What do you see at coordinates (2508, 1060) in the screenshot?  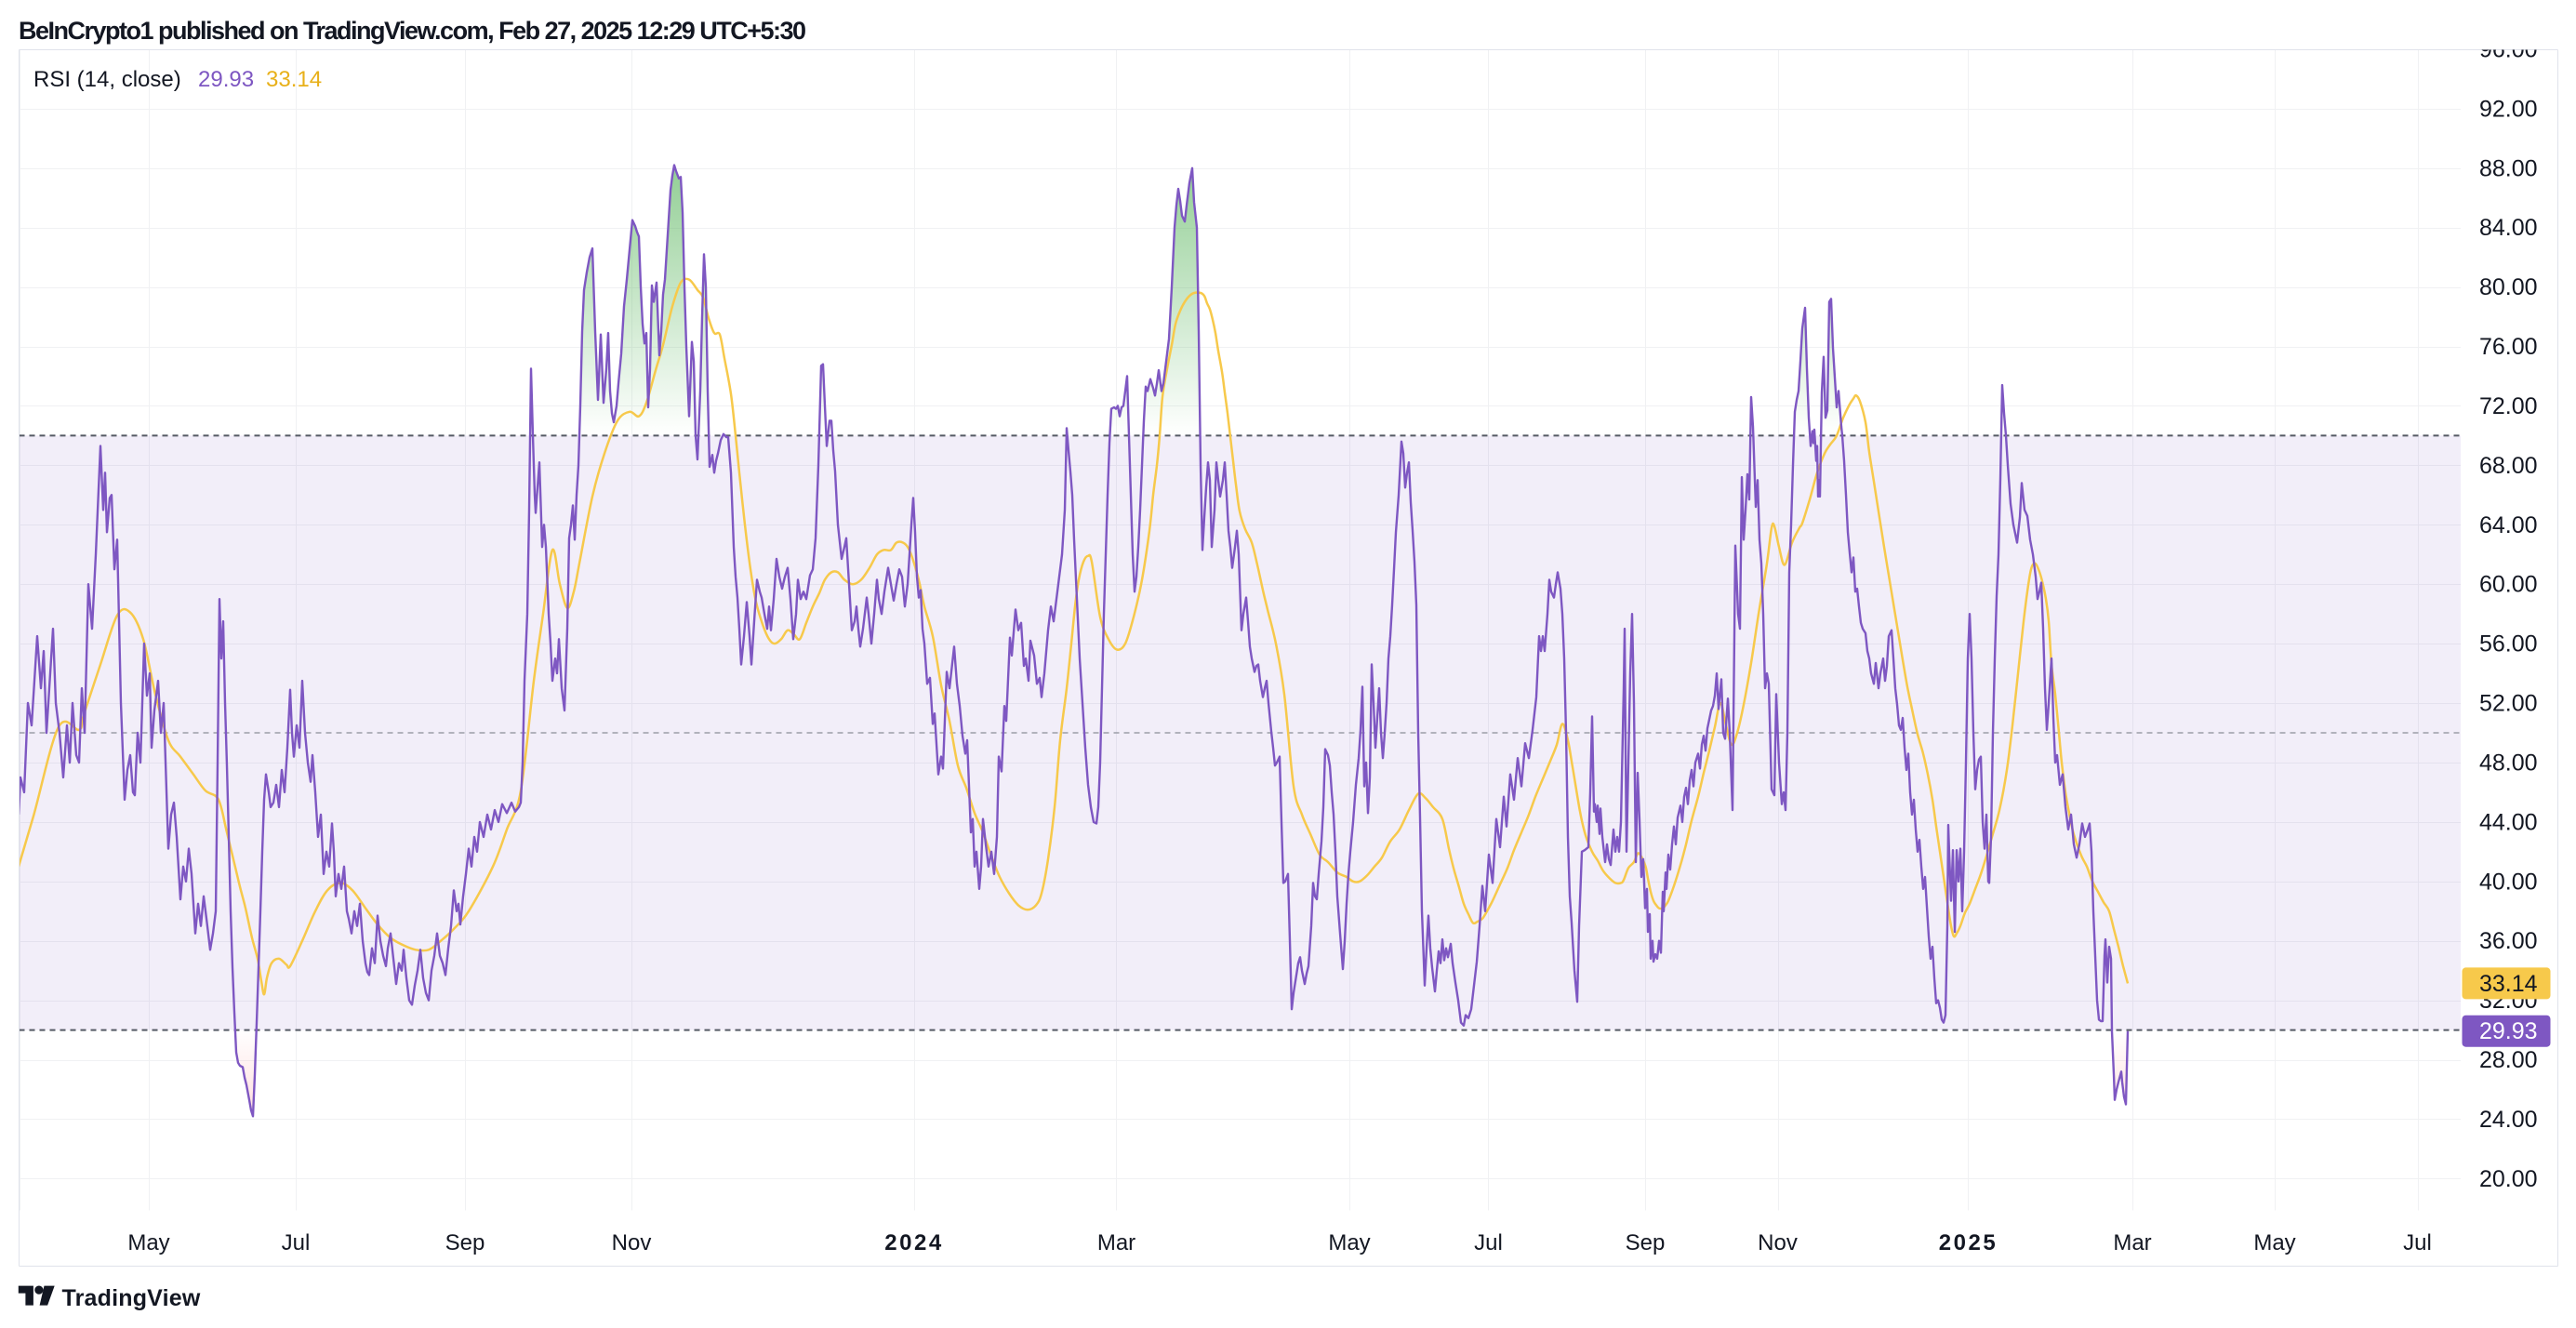 I see `svg-text: 28.00` at bounding box center [2508, 1060].